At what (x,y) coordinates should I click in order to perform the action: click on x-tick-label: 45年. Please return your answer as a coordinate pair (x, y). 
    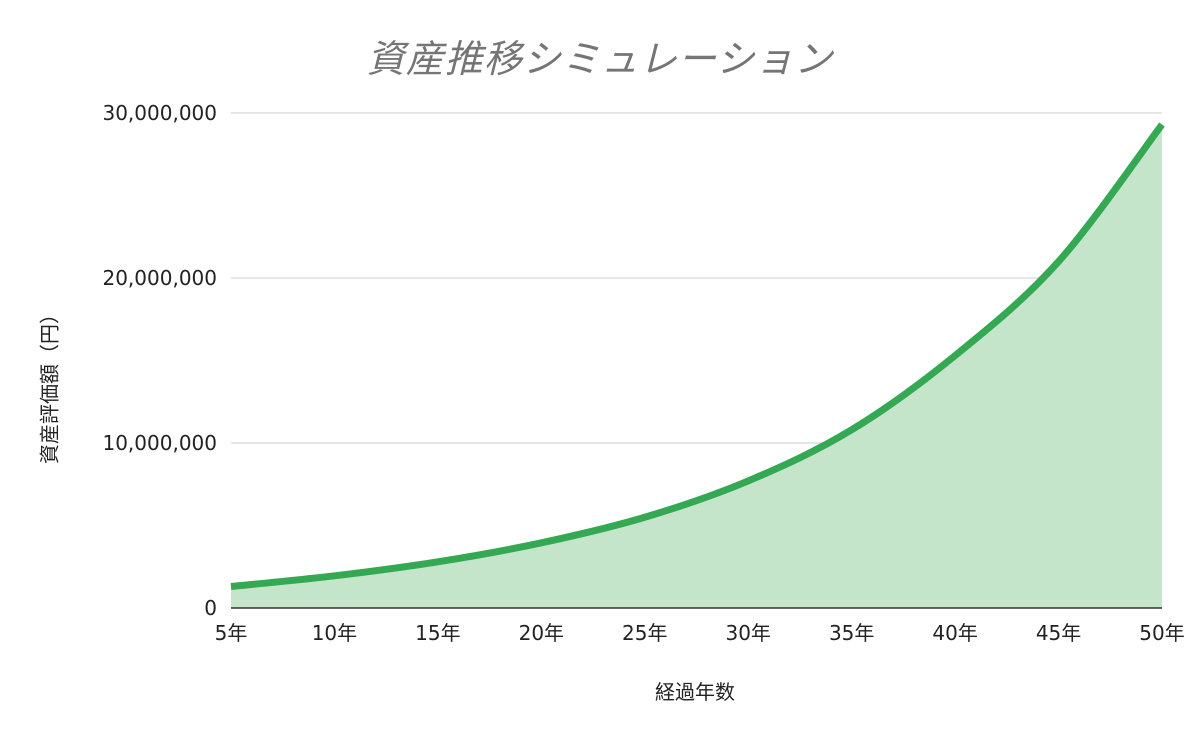
    Looking at the image, I should click on (1058, 633).